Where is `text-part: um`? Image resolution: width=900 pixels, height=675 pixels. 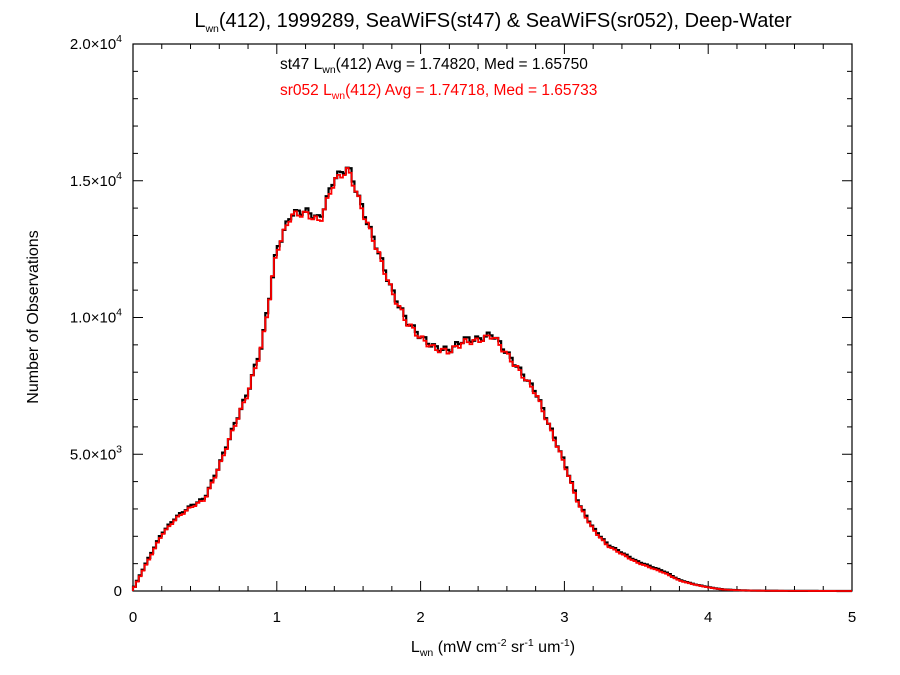 text-part: um is located at coordinates (547, 647).